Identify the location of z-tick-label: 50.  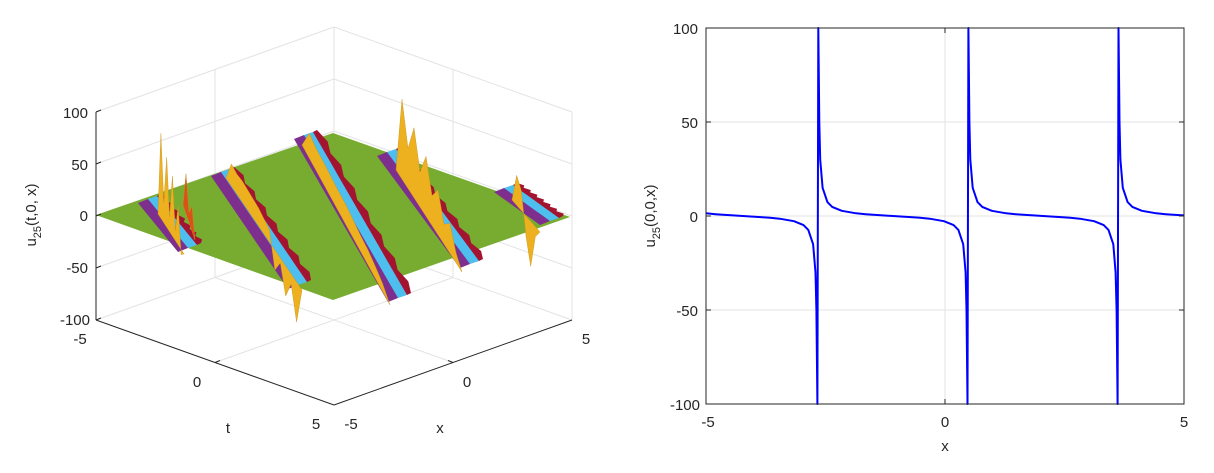
(79, 165).